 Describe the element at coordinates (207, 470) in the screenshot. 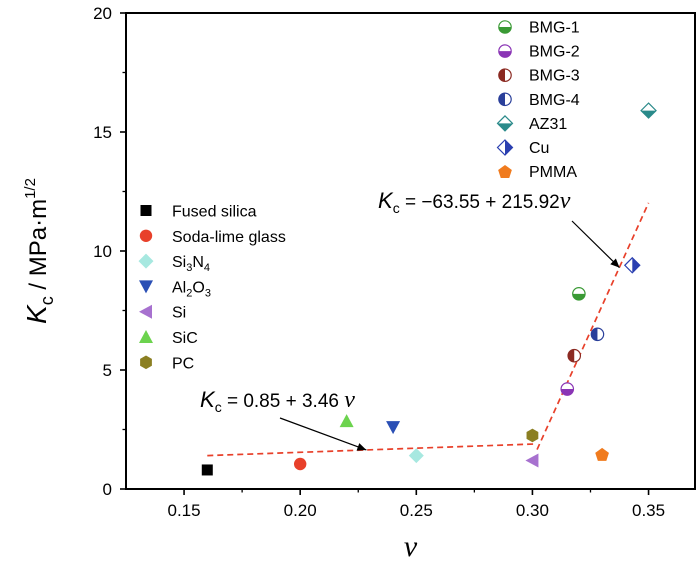

I see `marker-fused-silica` at that location.